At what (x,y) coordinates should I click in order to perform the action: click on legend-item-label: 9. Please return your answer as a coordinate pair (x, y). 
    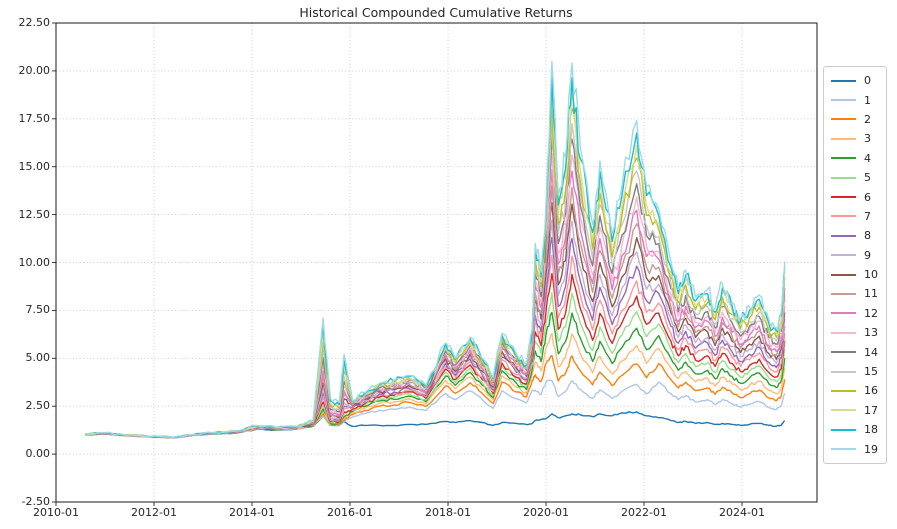
    Looking at the image, I should click on (867, 255).